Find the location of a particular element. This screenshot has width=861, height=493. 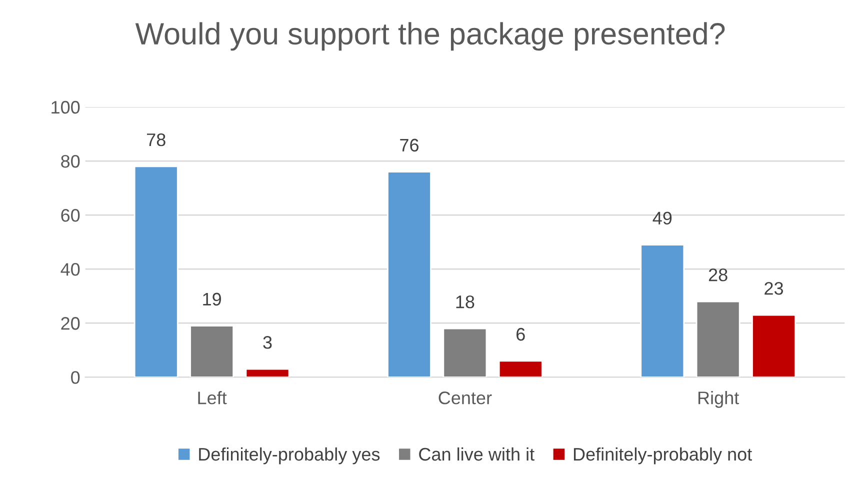

x-tick-label: Right is located at coordinates (719, 399).